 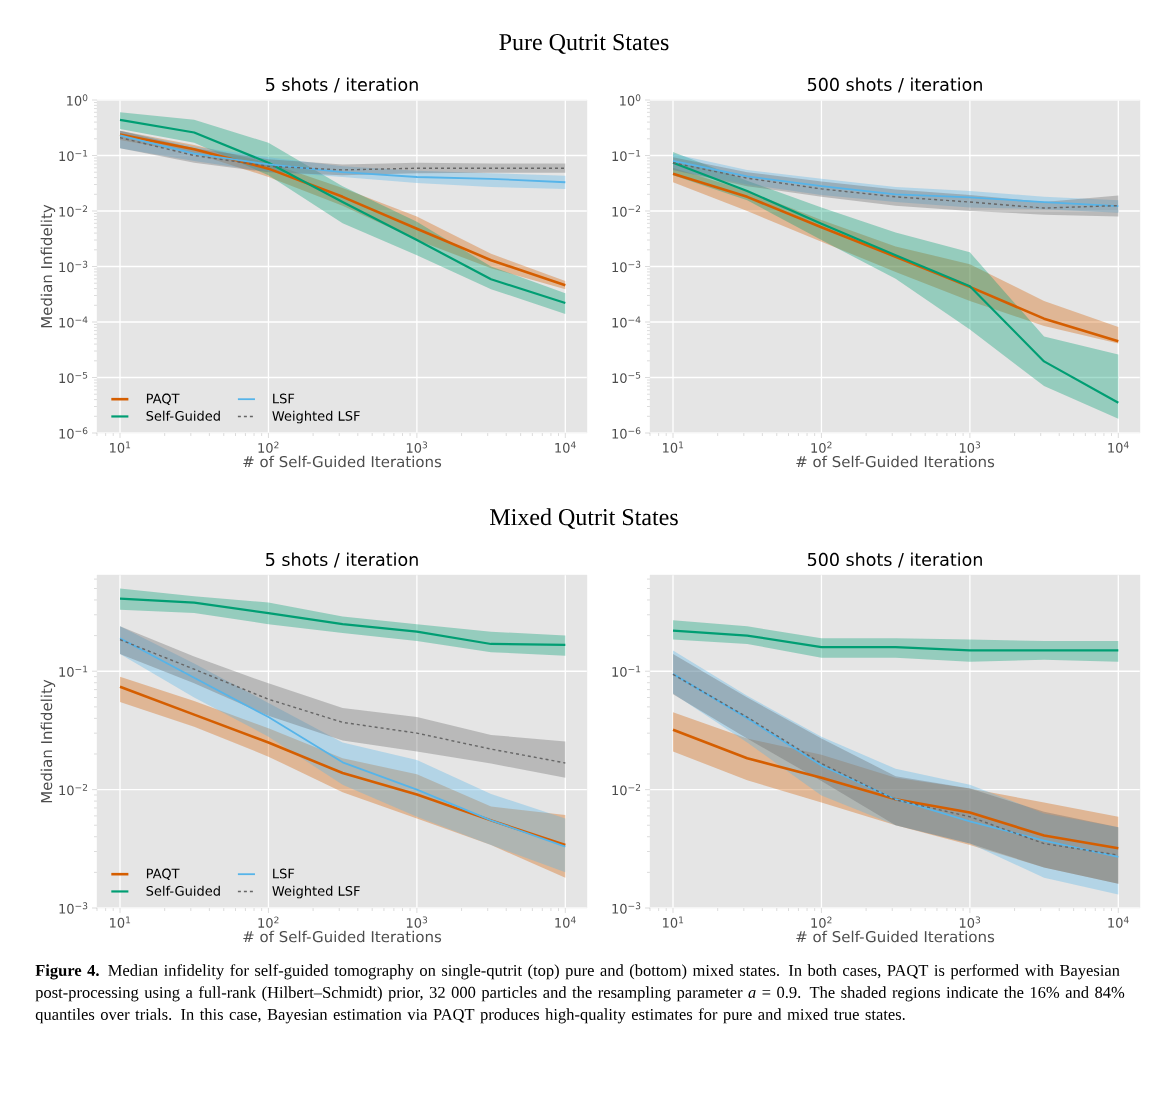 What do you see at coordinates (584, 518) in the screenshot?
I see `text: Mixed Qutrit States` at bounding box center [584, 518].